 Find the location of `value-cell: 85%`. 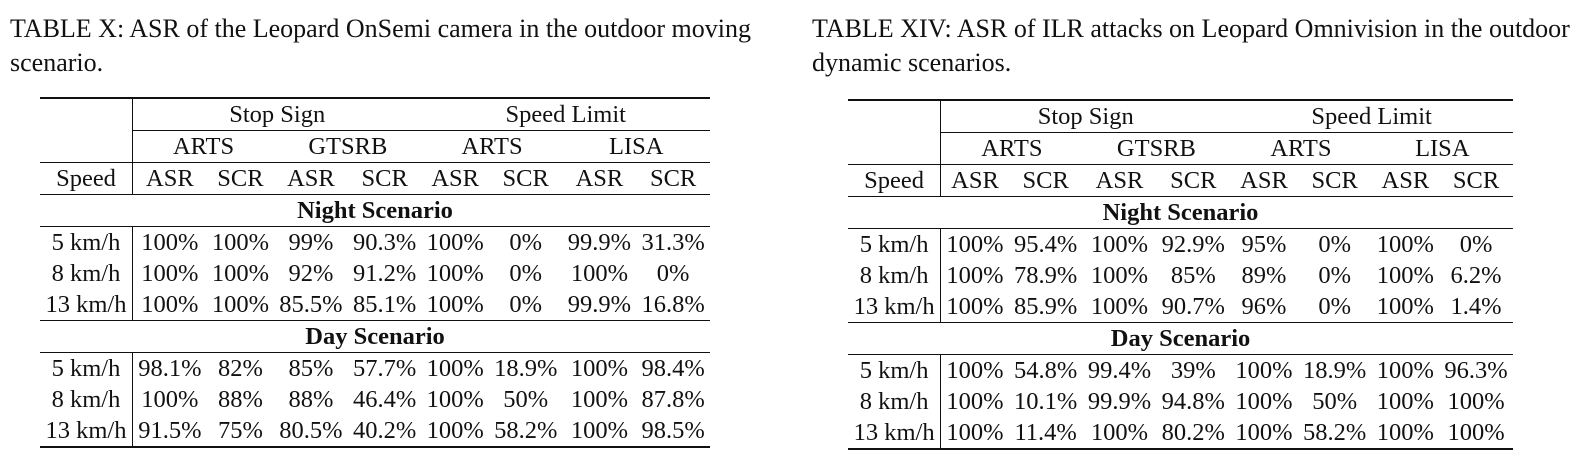

value-cell: 85% is located at coordinates (1193, 275).